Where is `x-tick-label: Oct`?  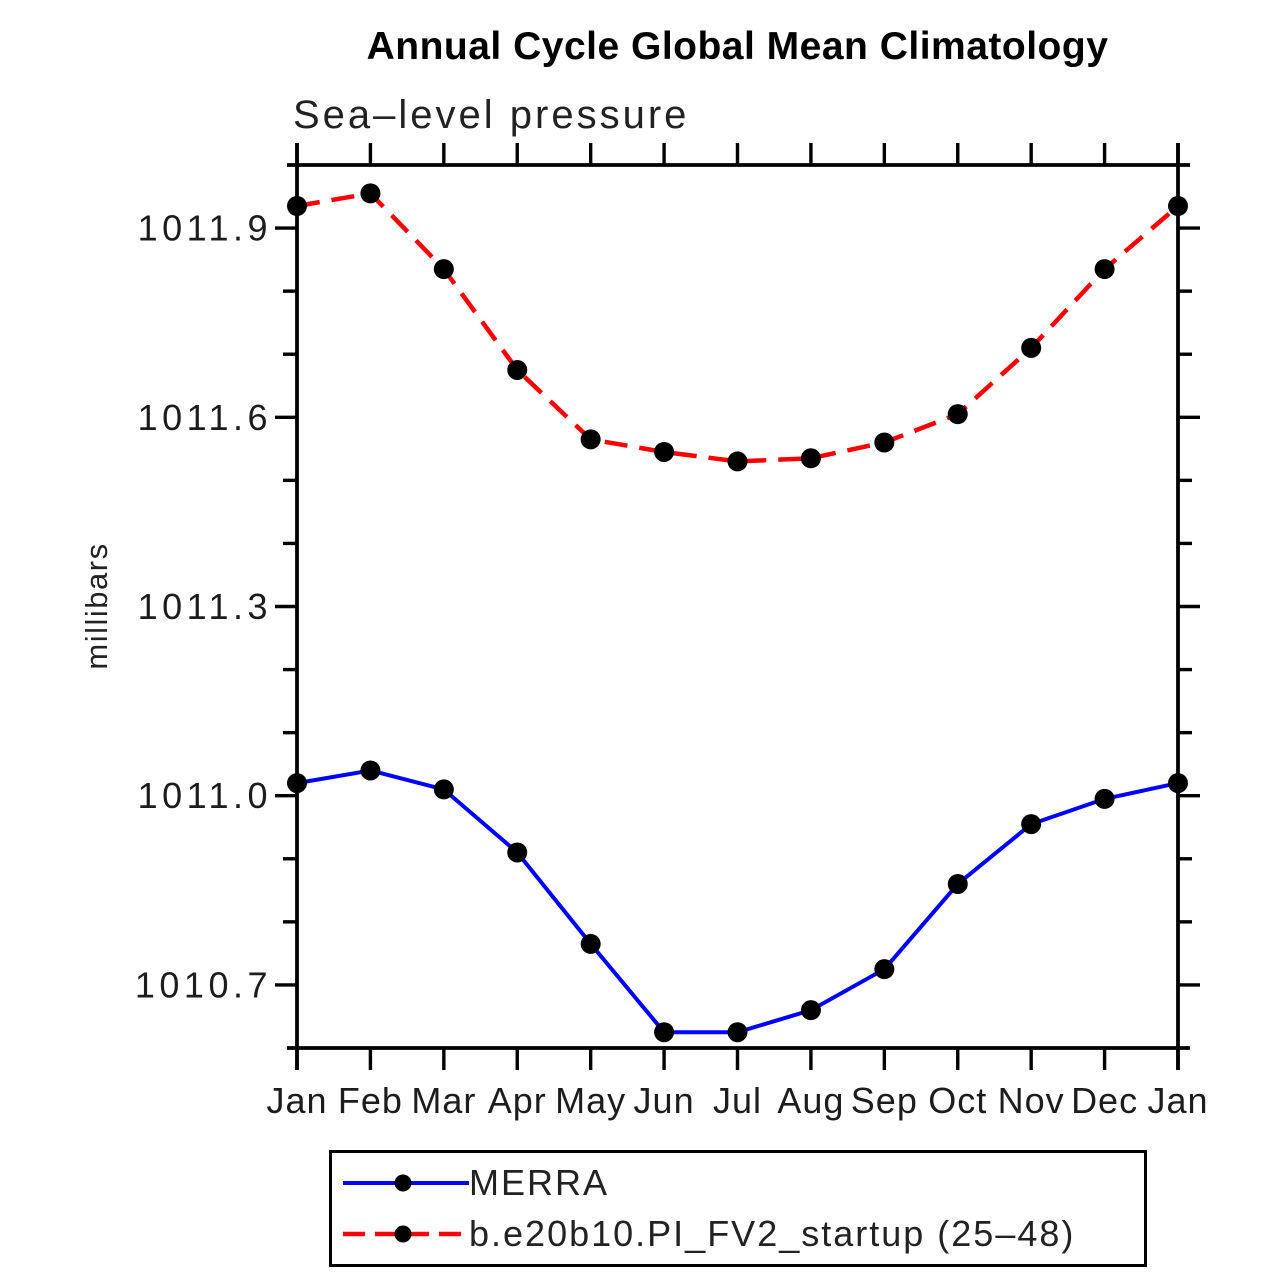 x-tick-label: Oct is located at coordinates (957, 1100).